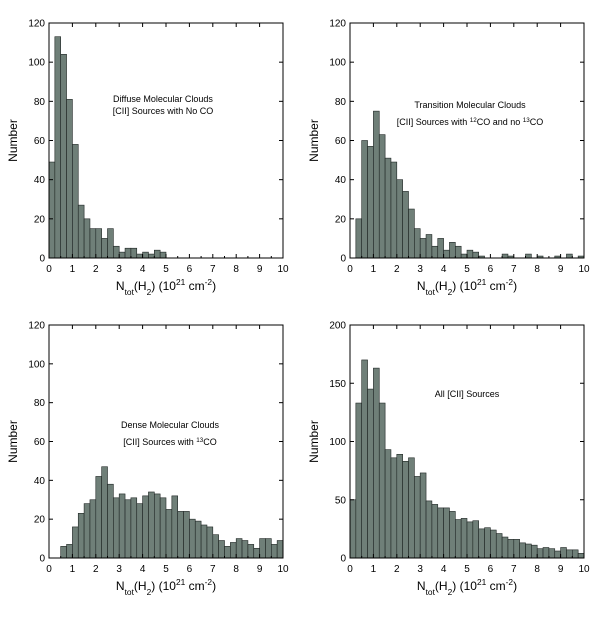  I want to click on y-tick-label: 100, so click(36, 63).